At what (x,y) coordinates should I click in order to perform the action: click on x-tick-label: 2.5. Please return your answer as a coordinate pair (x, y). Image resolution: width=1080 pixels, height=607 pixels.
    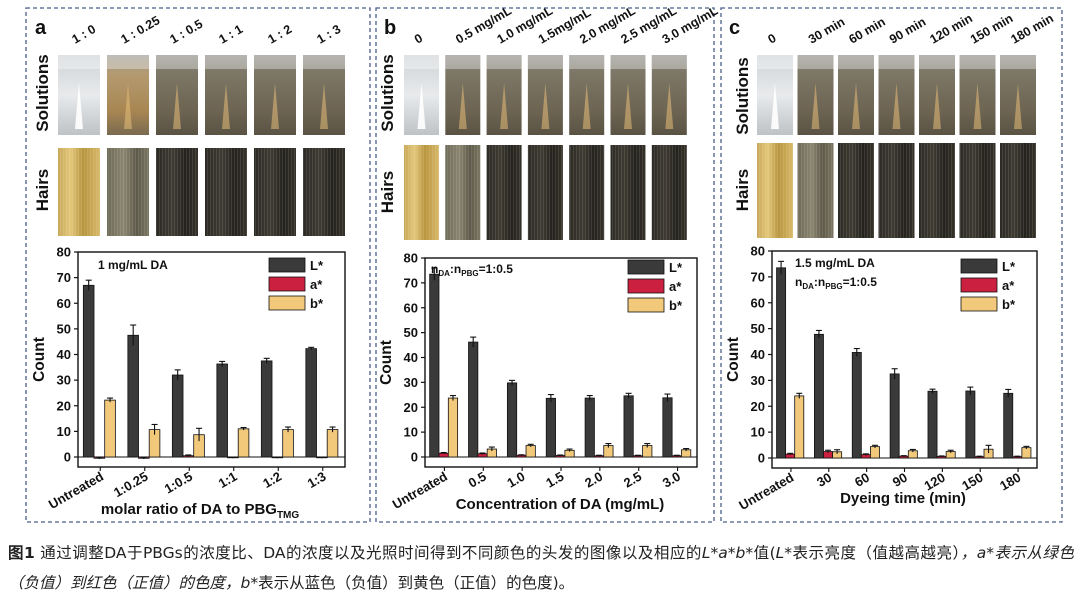
    Looking at the image, I should click on (632, 480).